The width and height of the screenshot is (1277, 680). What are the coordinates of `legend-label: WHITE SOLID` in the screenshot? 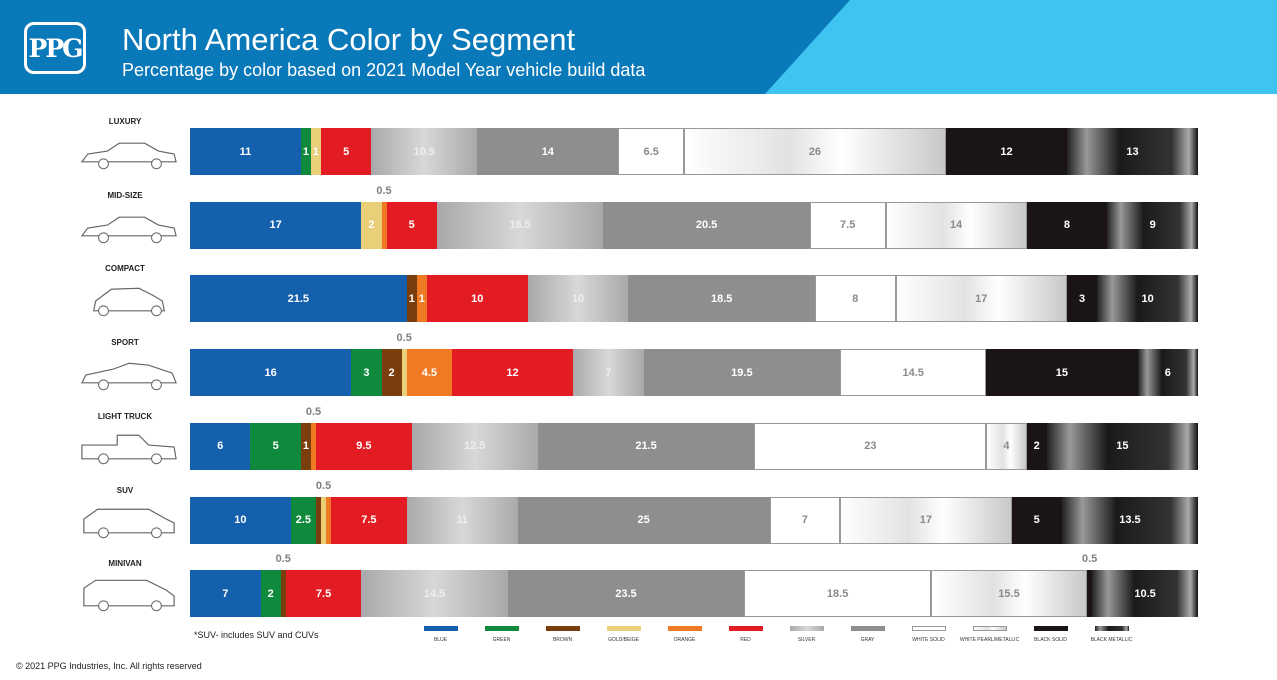 It's located at (928, 640).